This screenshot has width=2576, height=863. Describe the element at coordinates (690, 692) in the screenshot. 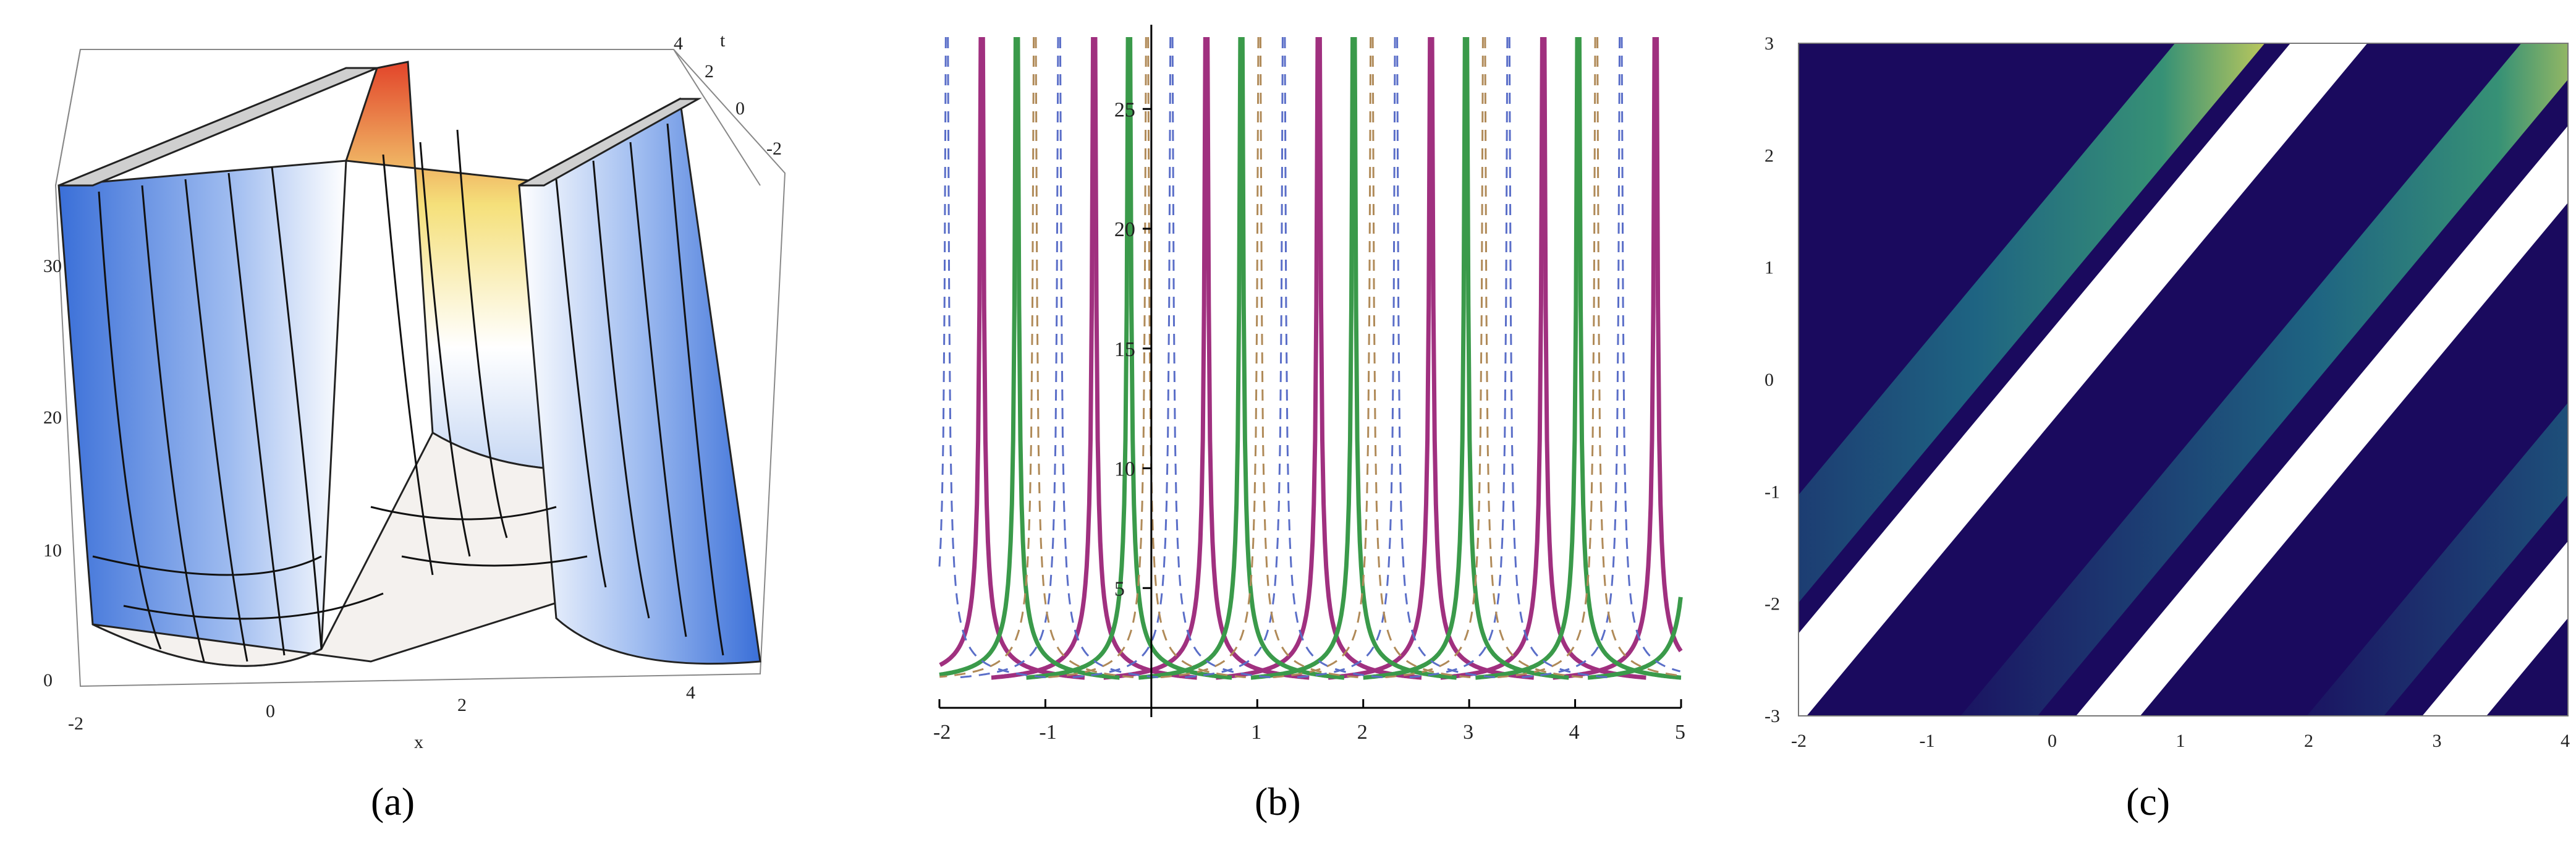

I see `x-tick: 4` at that location.